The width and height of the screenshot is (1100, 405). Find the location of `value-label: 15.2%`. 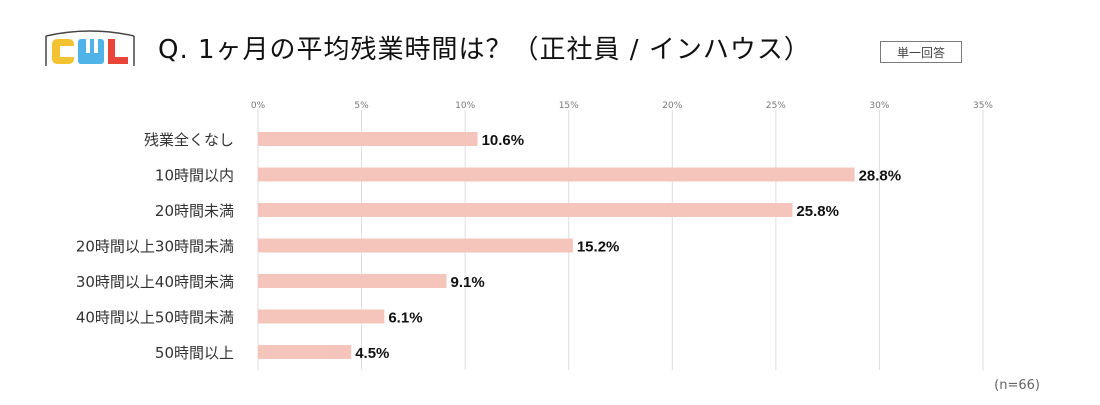

value-label: 15.2% is located at coordinates (598, 247).